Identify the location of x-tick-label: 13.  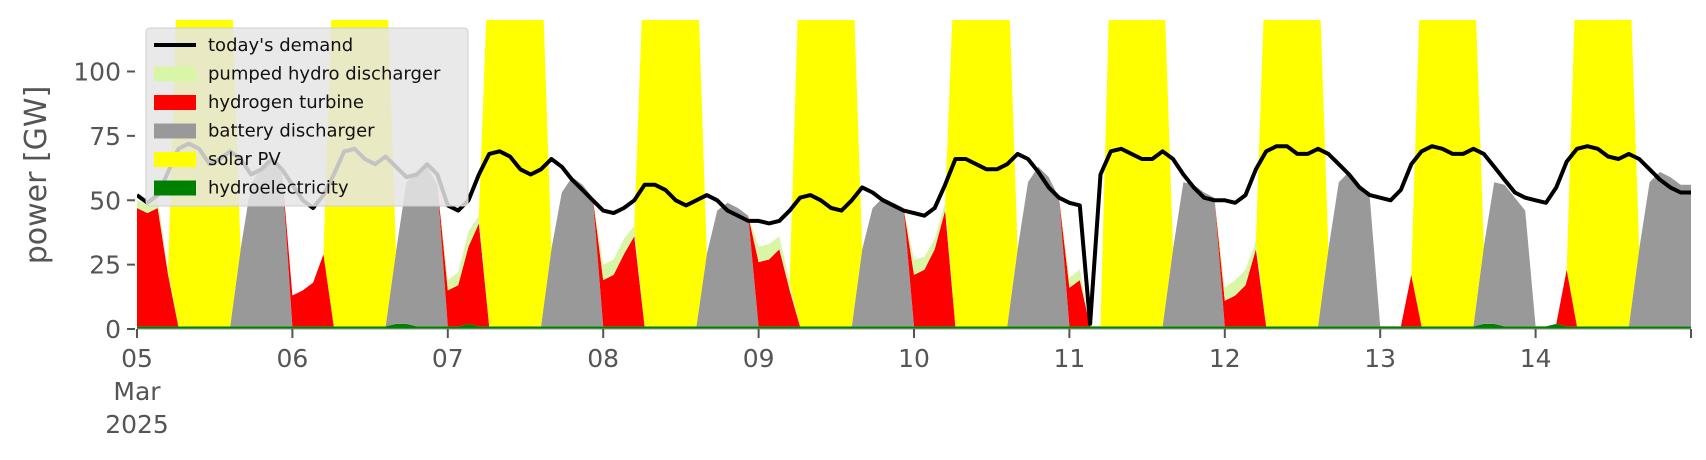
(1380, 358).